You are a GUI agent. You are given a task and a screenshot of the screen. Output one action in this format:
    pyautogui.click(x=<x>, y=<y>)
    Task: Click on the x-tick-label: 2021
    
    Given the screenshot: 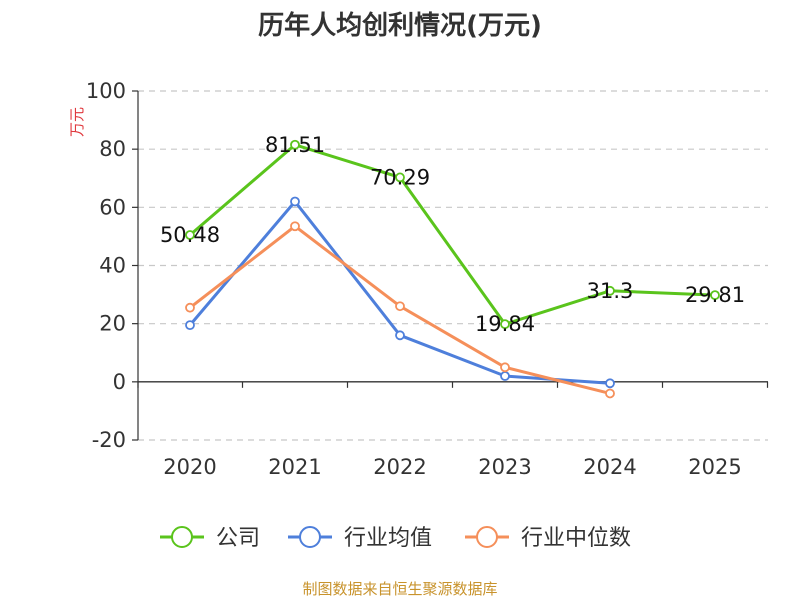 What is the action you would take?
    pyautogui.click(x=294, y=467)
    